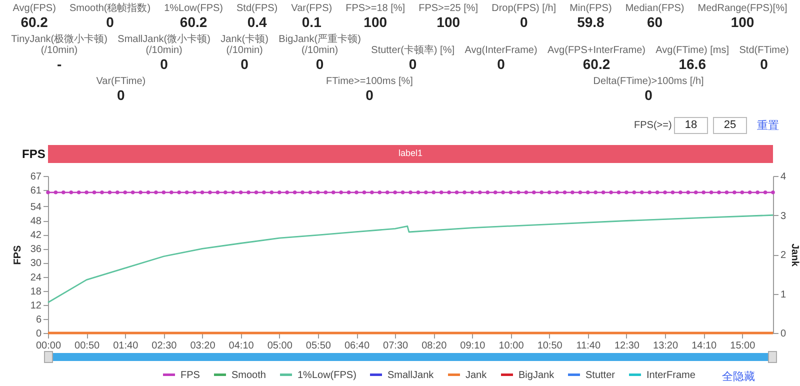 The width and height of the screenshot is (800, 386). What do you see at coordinates (396, 346) in the screenshot?
I see `x-tick-label: 07:30` at bounding box center [396, 346].